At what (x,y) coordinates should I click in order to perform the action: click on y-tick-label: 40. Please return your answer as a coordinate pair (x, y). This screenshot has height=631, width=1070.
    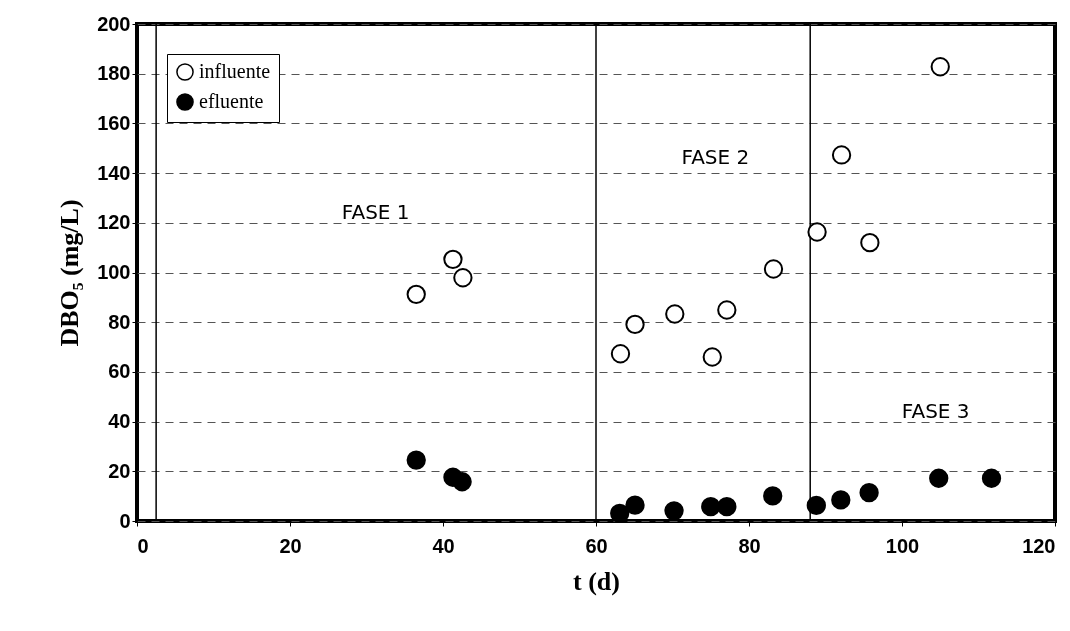
    Looking at the image, I should click on (119, 421).